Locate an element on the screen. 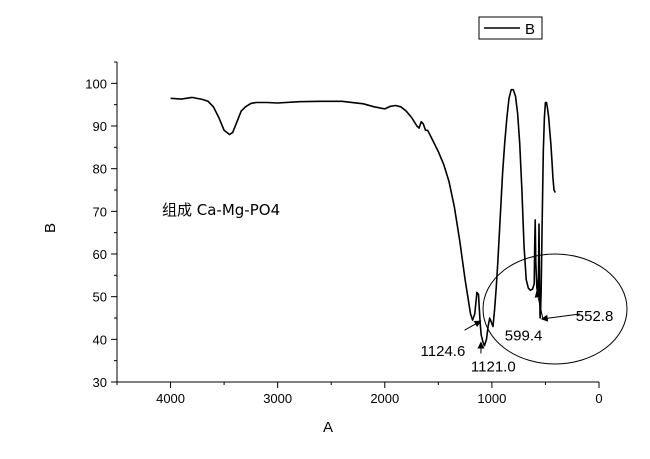  x-tick-label: 0 is located at coordinates (598, 398).